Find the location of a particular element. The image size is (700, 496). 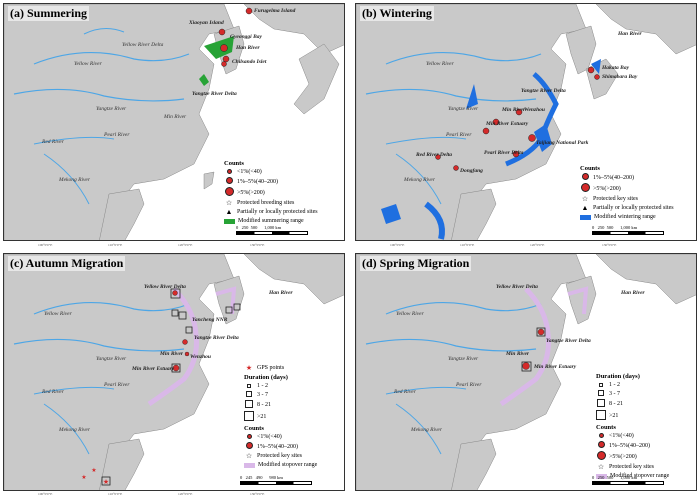

legend-item: Modified stopover range is located at coordinates (288, 465).